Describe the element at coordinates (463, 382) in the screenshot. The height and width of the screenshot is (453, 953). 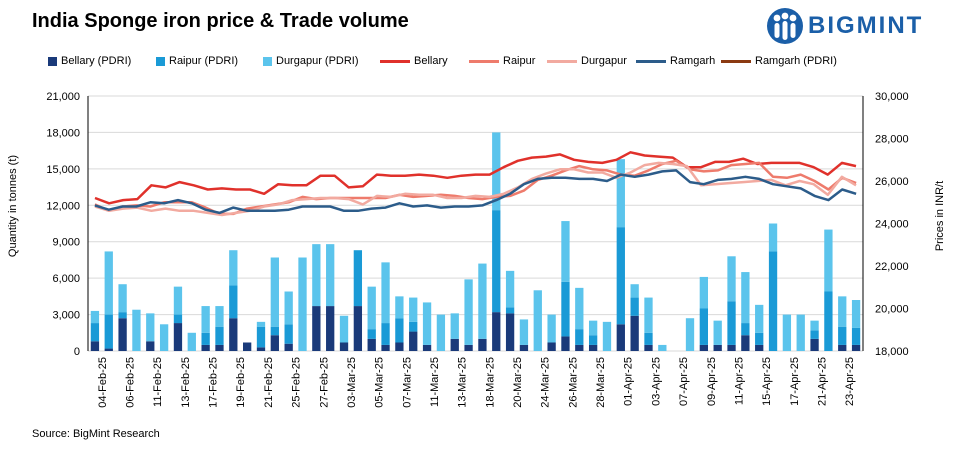
I see `x-tick-label: 13-Mar-25` at that location.